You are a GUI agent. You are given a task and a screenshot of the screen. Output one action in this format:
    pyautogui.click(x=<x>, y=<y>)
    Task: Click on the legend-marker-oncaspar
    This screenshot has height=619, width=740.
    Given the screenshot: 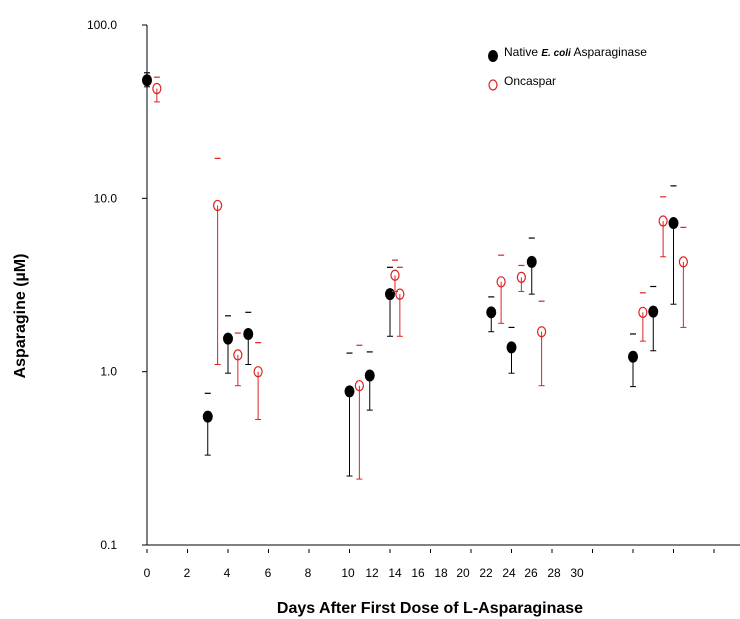 What is the action you would take?
    pyautogui.click(x=493, y=85)
    